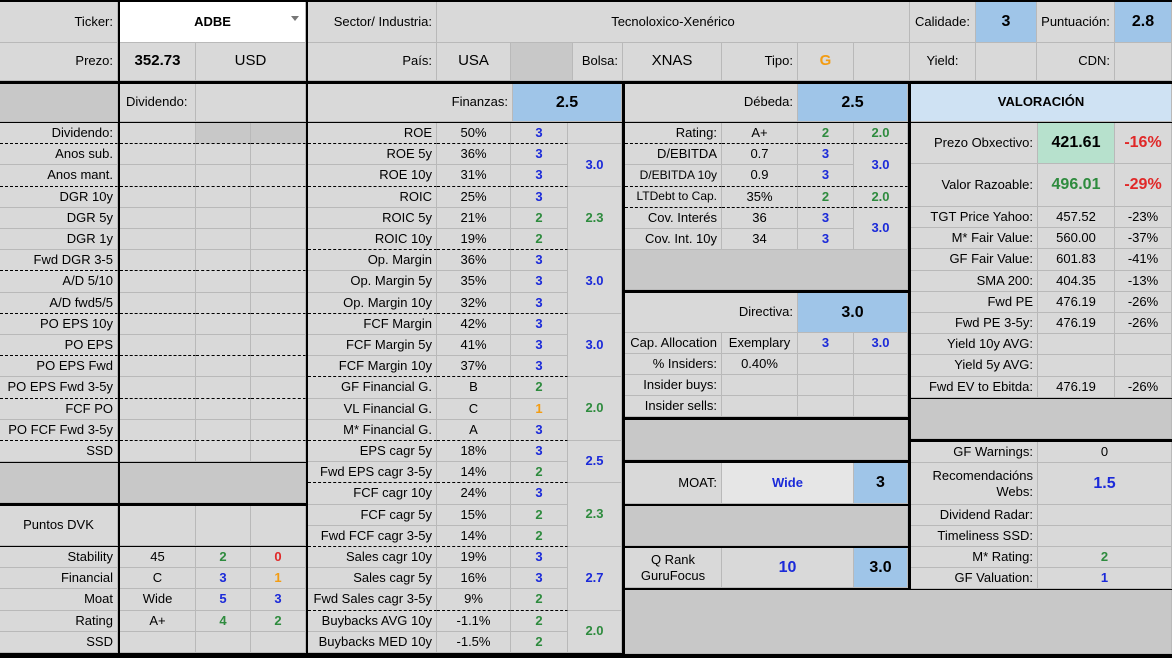  Describe the element at coordinates (372, 536) in the screenshot. I see `finance-row-label: Fwd FCF cagr 3-5y` at that location.